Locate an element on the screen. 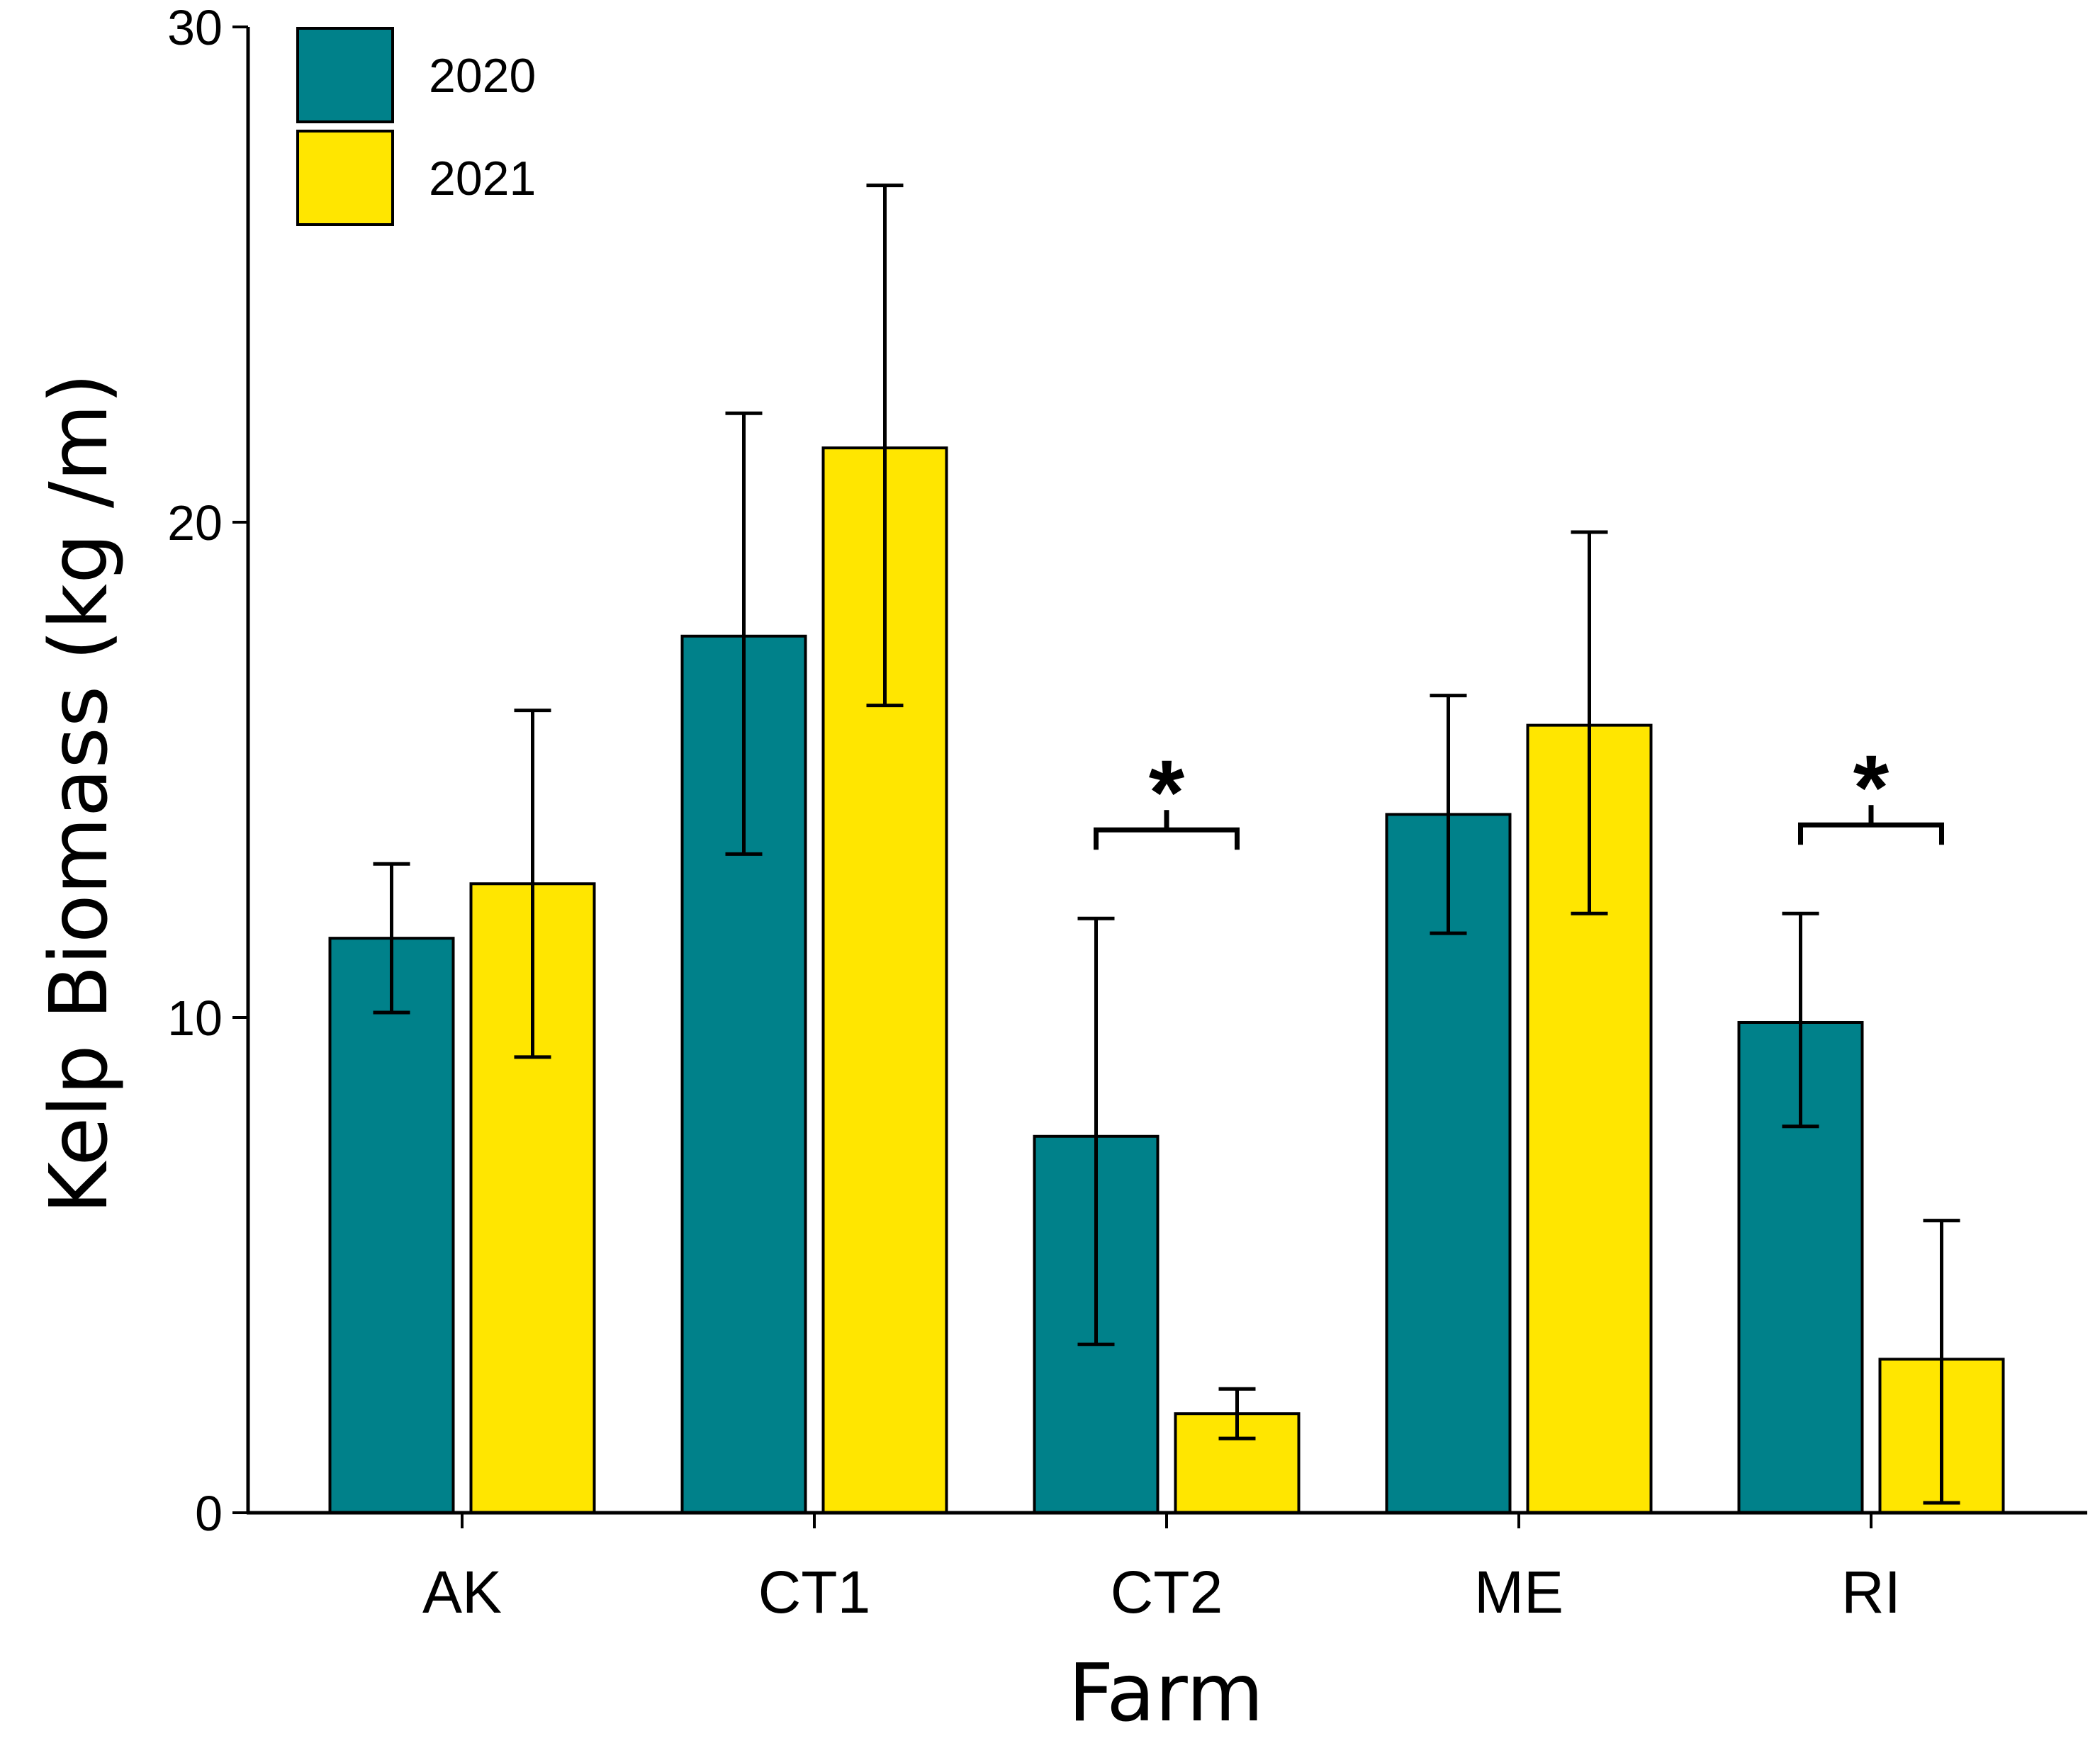 Image resolution: width=2100 pixels, height=1748 pixels. legend-label-2020: 2020 is located at coordinates (482, 76).